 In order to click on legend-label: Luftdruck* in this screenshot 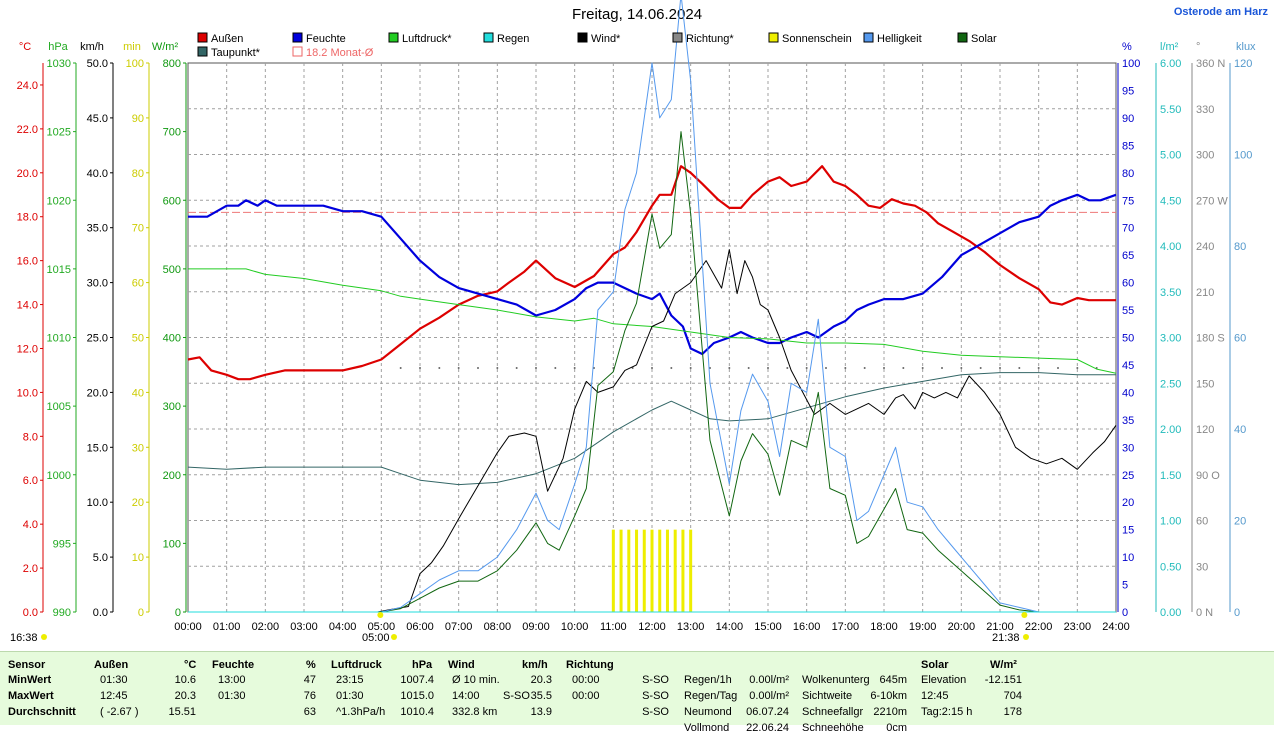, I will do `click(427, 39)`.